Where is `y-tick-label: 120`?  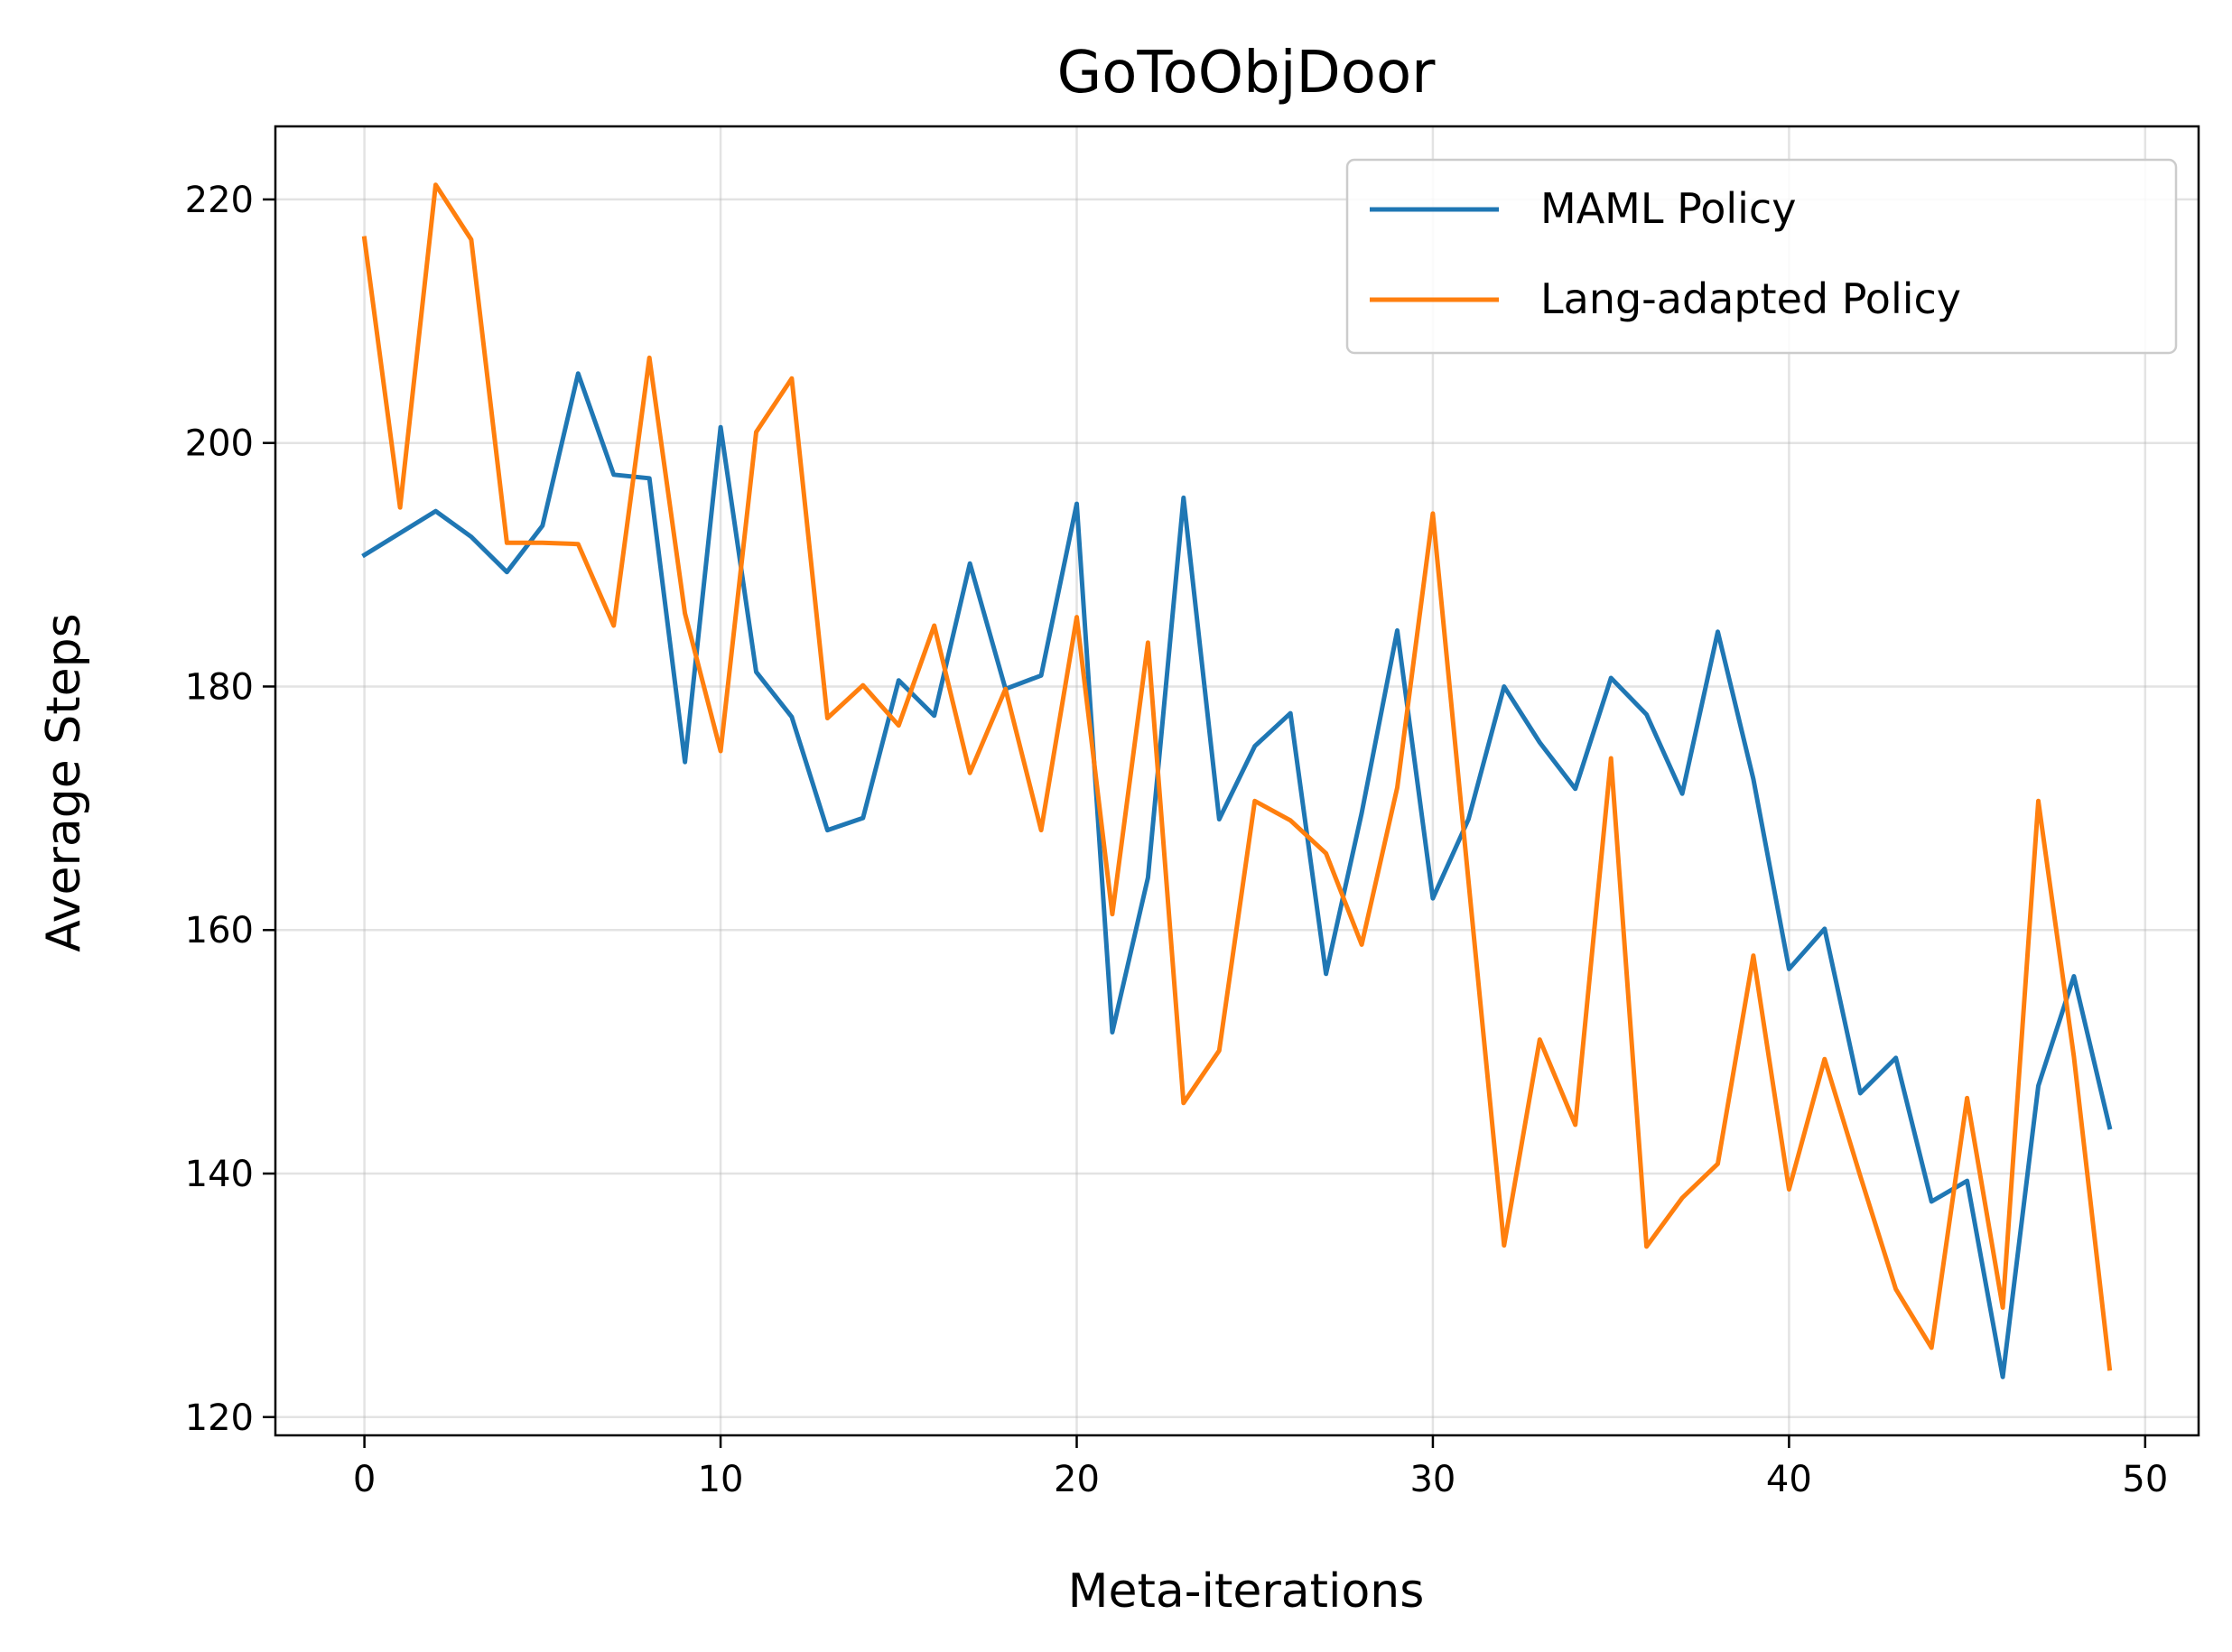 y-tick-label: 120 is located at coordinates (219, 1418).